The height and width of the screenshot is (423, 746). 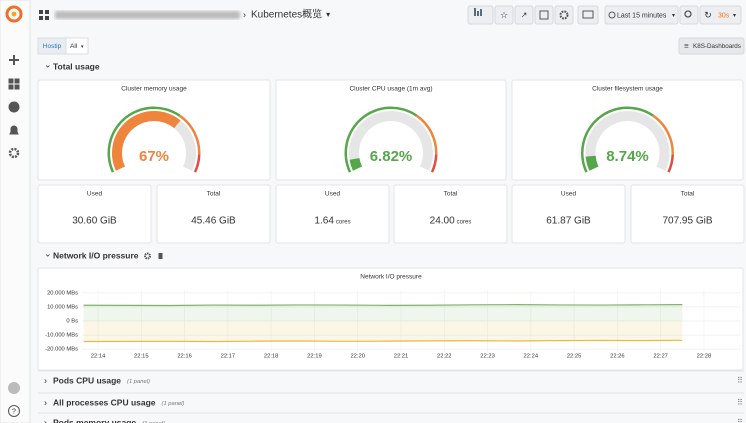 I want to click on logo, so click(x=14, y=14).